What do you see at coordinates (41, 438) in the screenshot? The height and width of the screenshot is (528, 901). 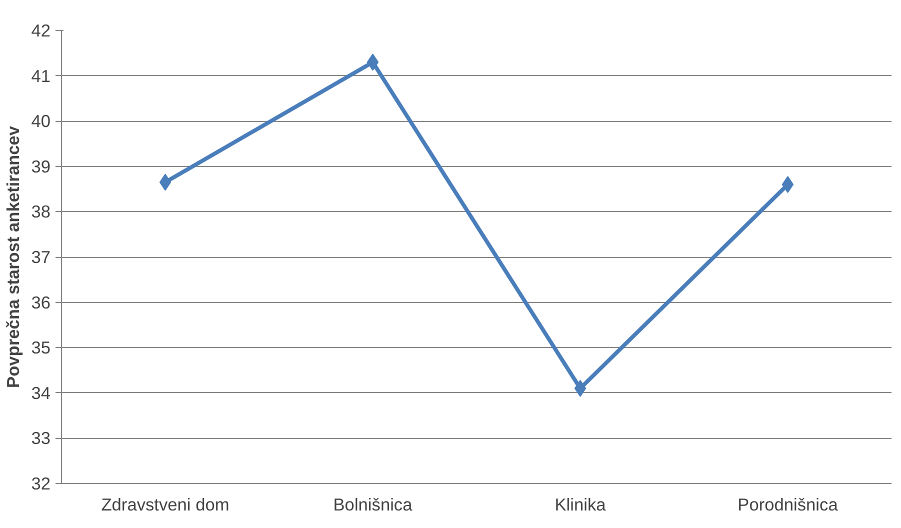 I see `y-tick-label: 33` at bounding box center [41, 438].